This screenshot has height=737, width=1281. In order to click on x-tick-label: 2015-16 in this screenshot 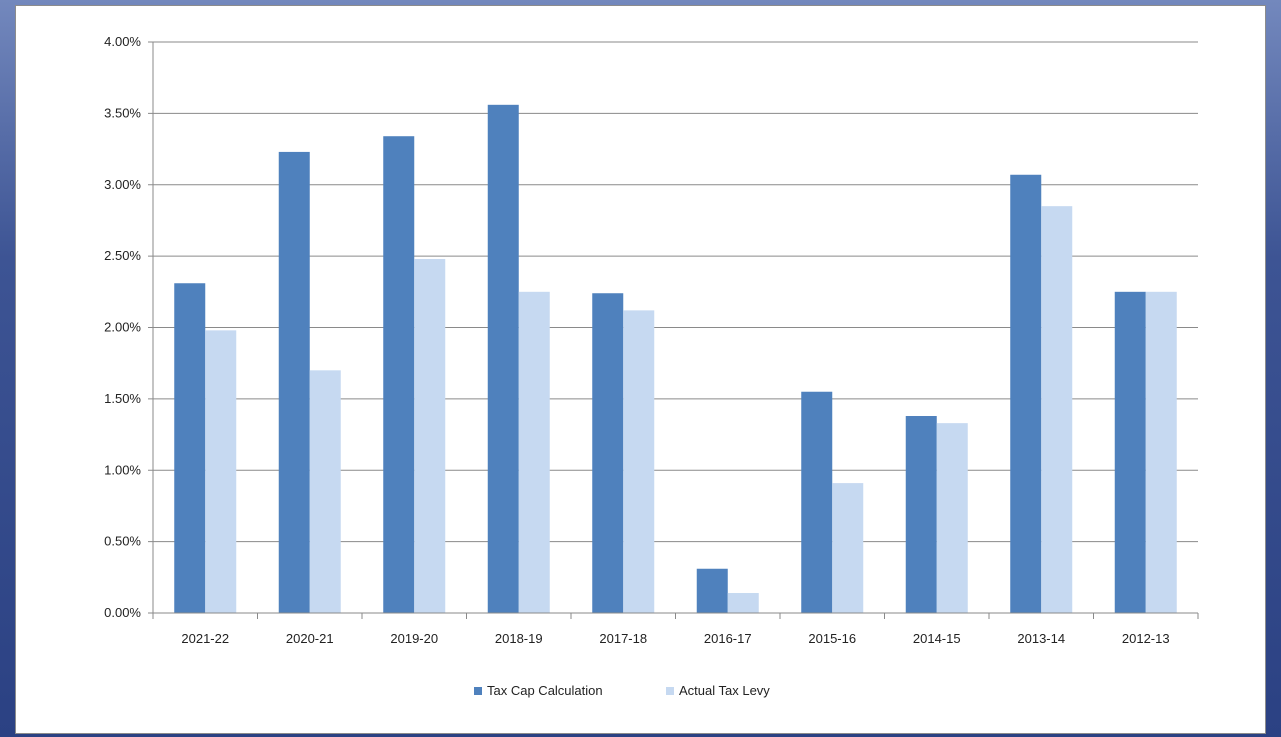, I will do `click(832, 638)`.